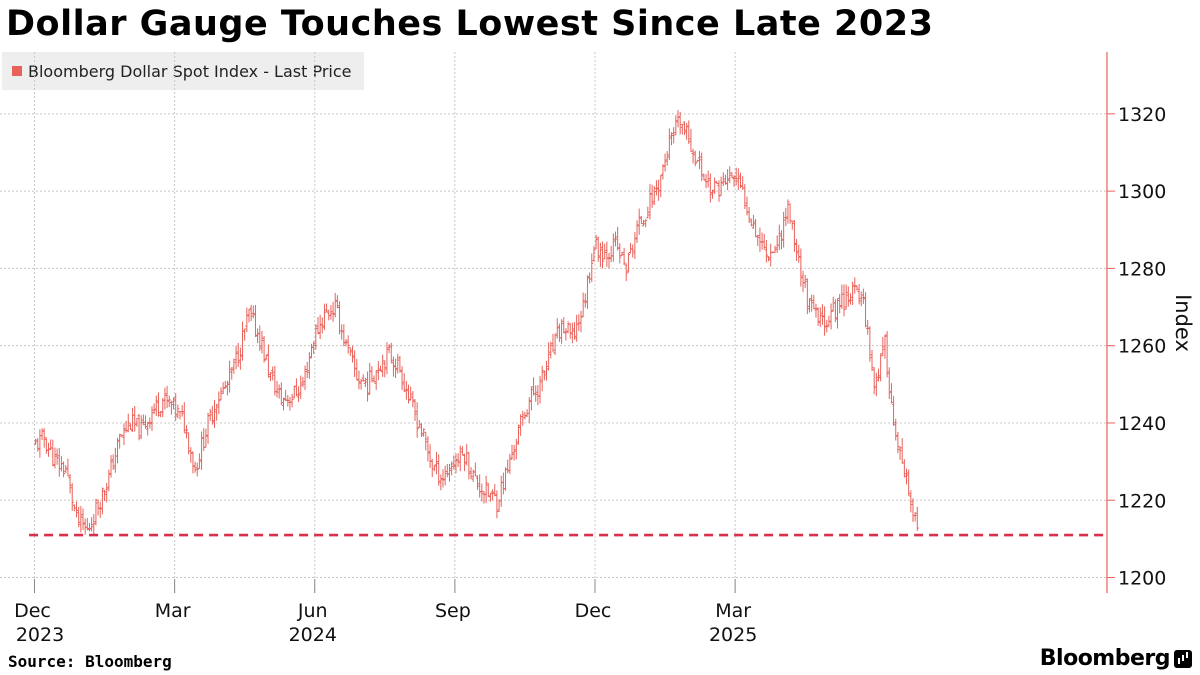 This screenshot has height=675, width=1200. I want to click on source-note: Source: Bloomberg, so click(90, 661).